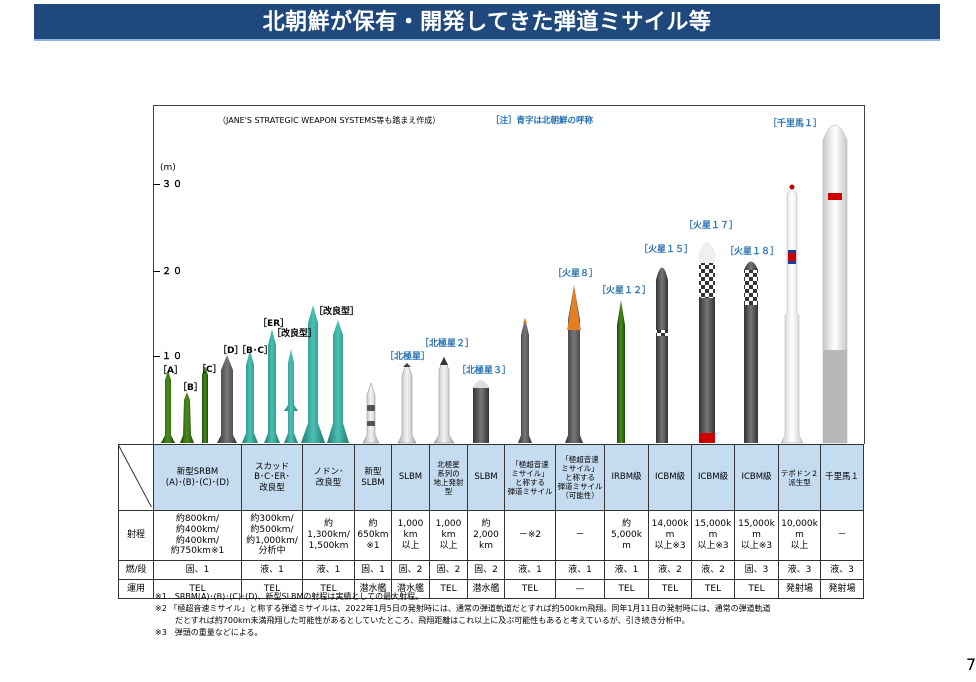  What do you see at coordinates (272, 535) in the screenshot?
I see `range-cell: 約300km/ 約500km/ 約1,000km/ 分析中` at bounding box center [272, 535].